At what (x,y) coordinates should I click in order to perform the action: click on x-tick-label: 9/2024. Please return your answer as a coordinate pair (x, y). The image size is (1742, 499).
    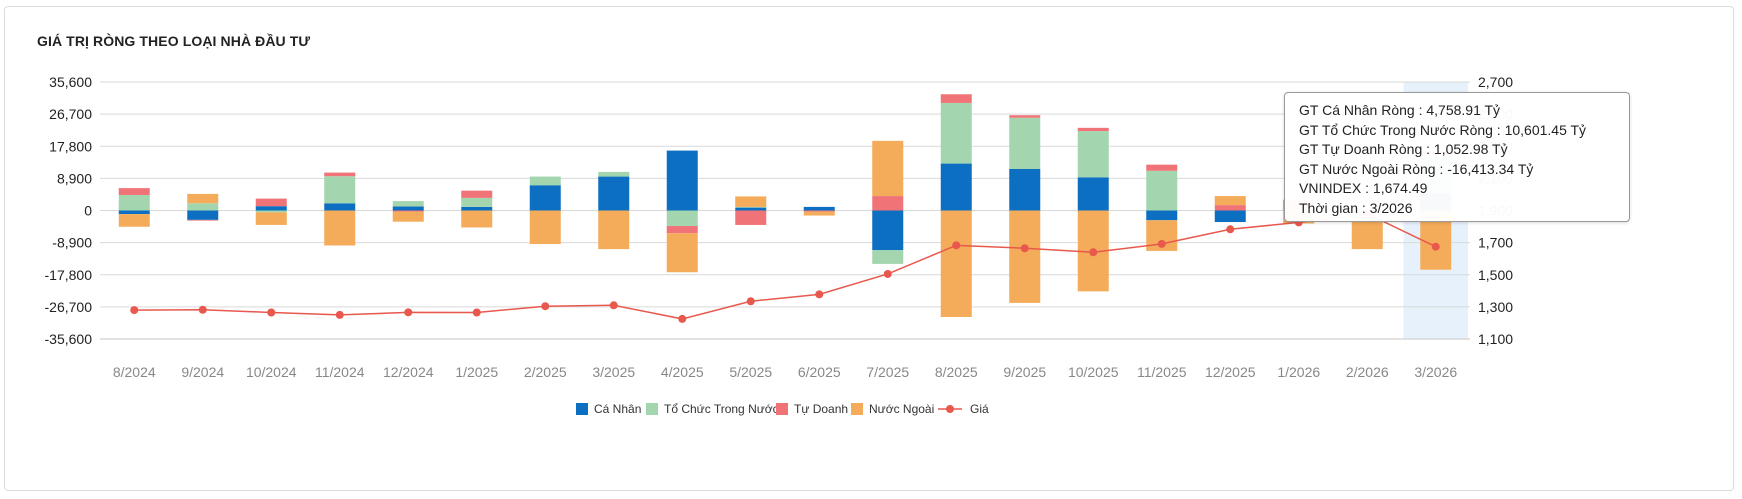
    Looking at the image, I should click on (202, 372).